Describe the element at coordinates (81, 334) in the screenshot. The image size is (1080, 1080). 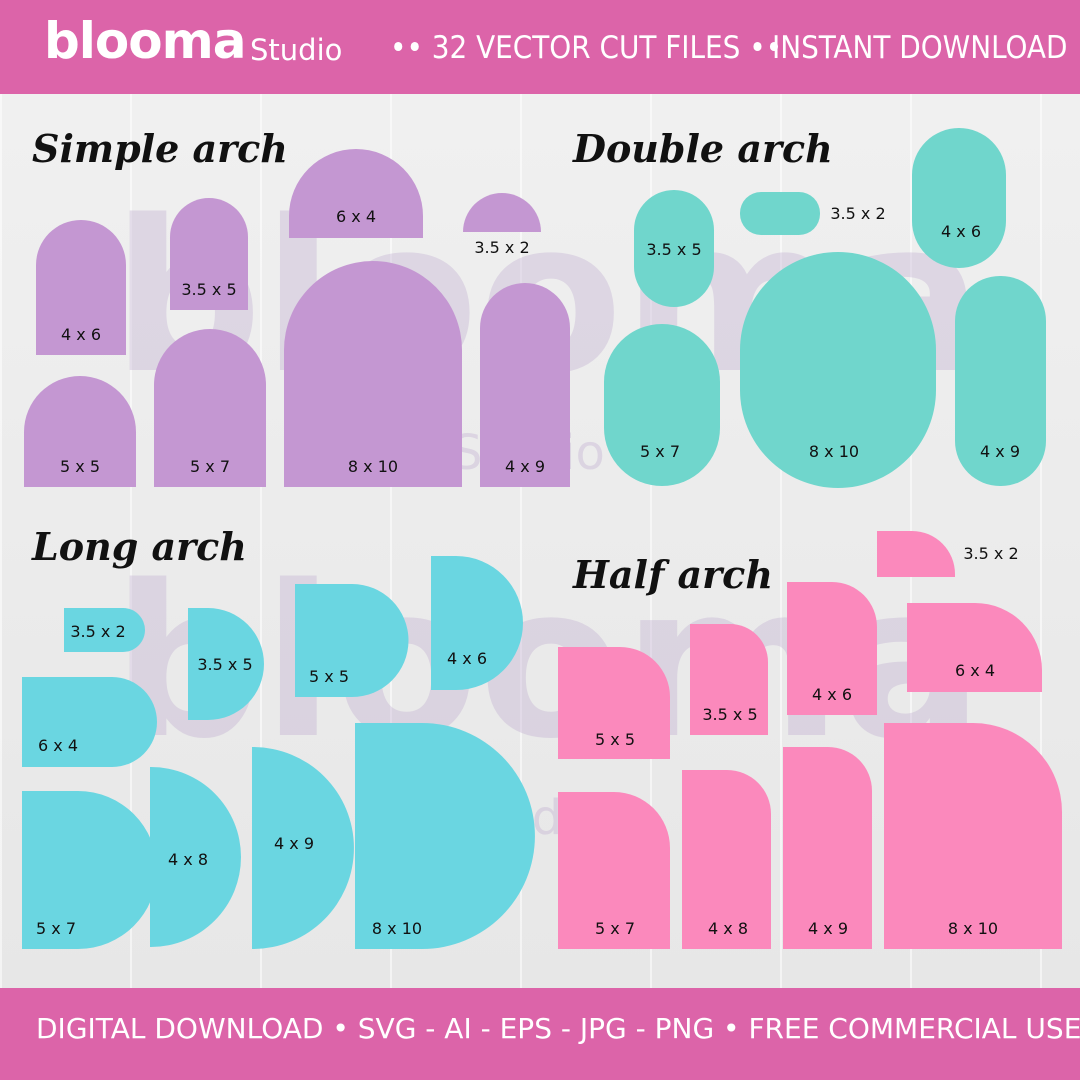
I see `label-simple-4x6: 4 x 6` at that location.